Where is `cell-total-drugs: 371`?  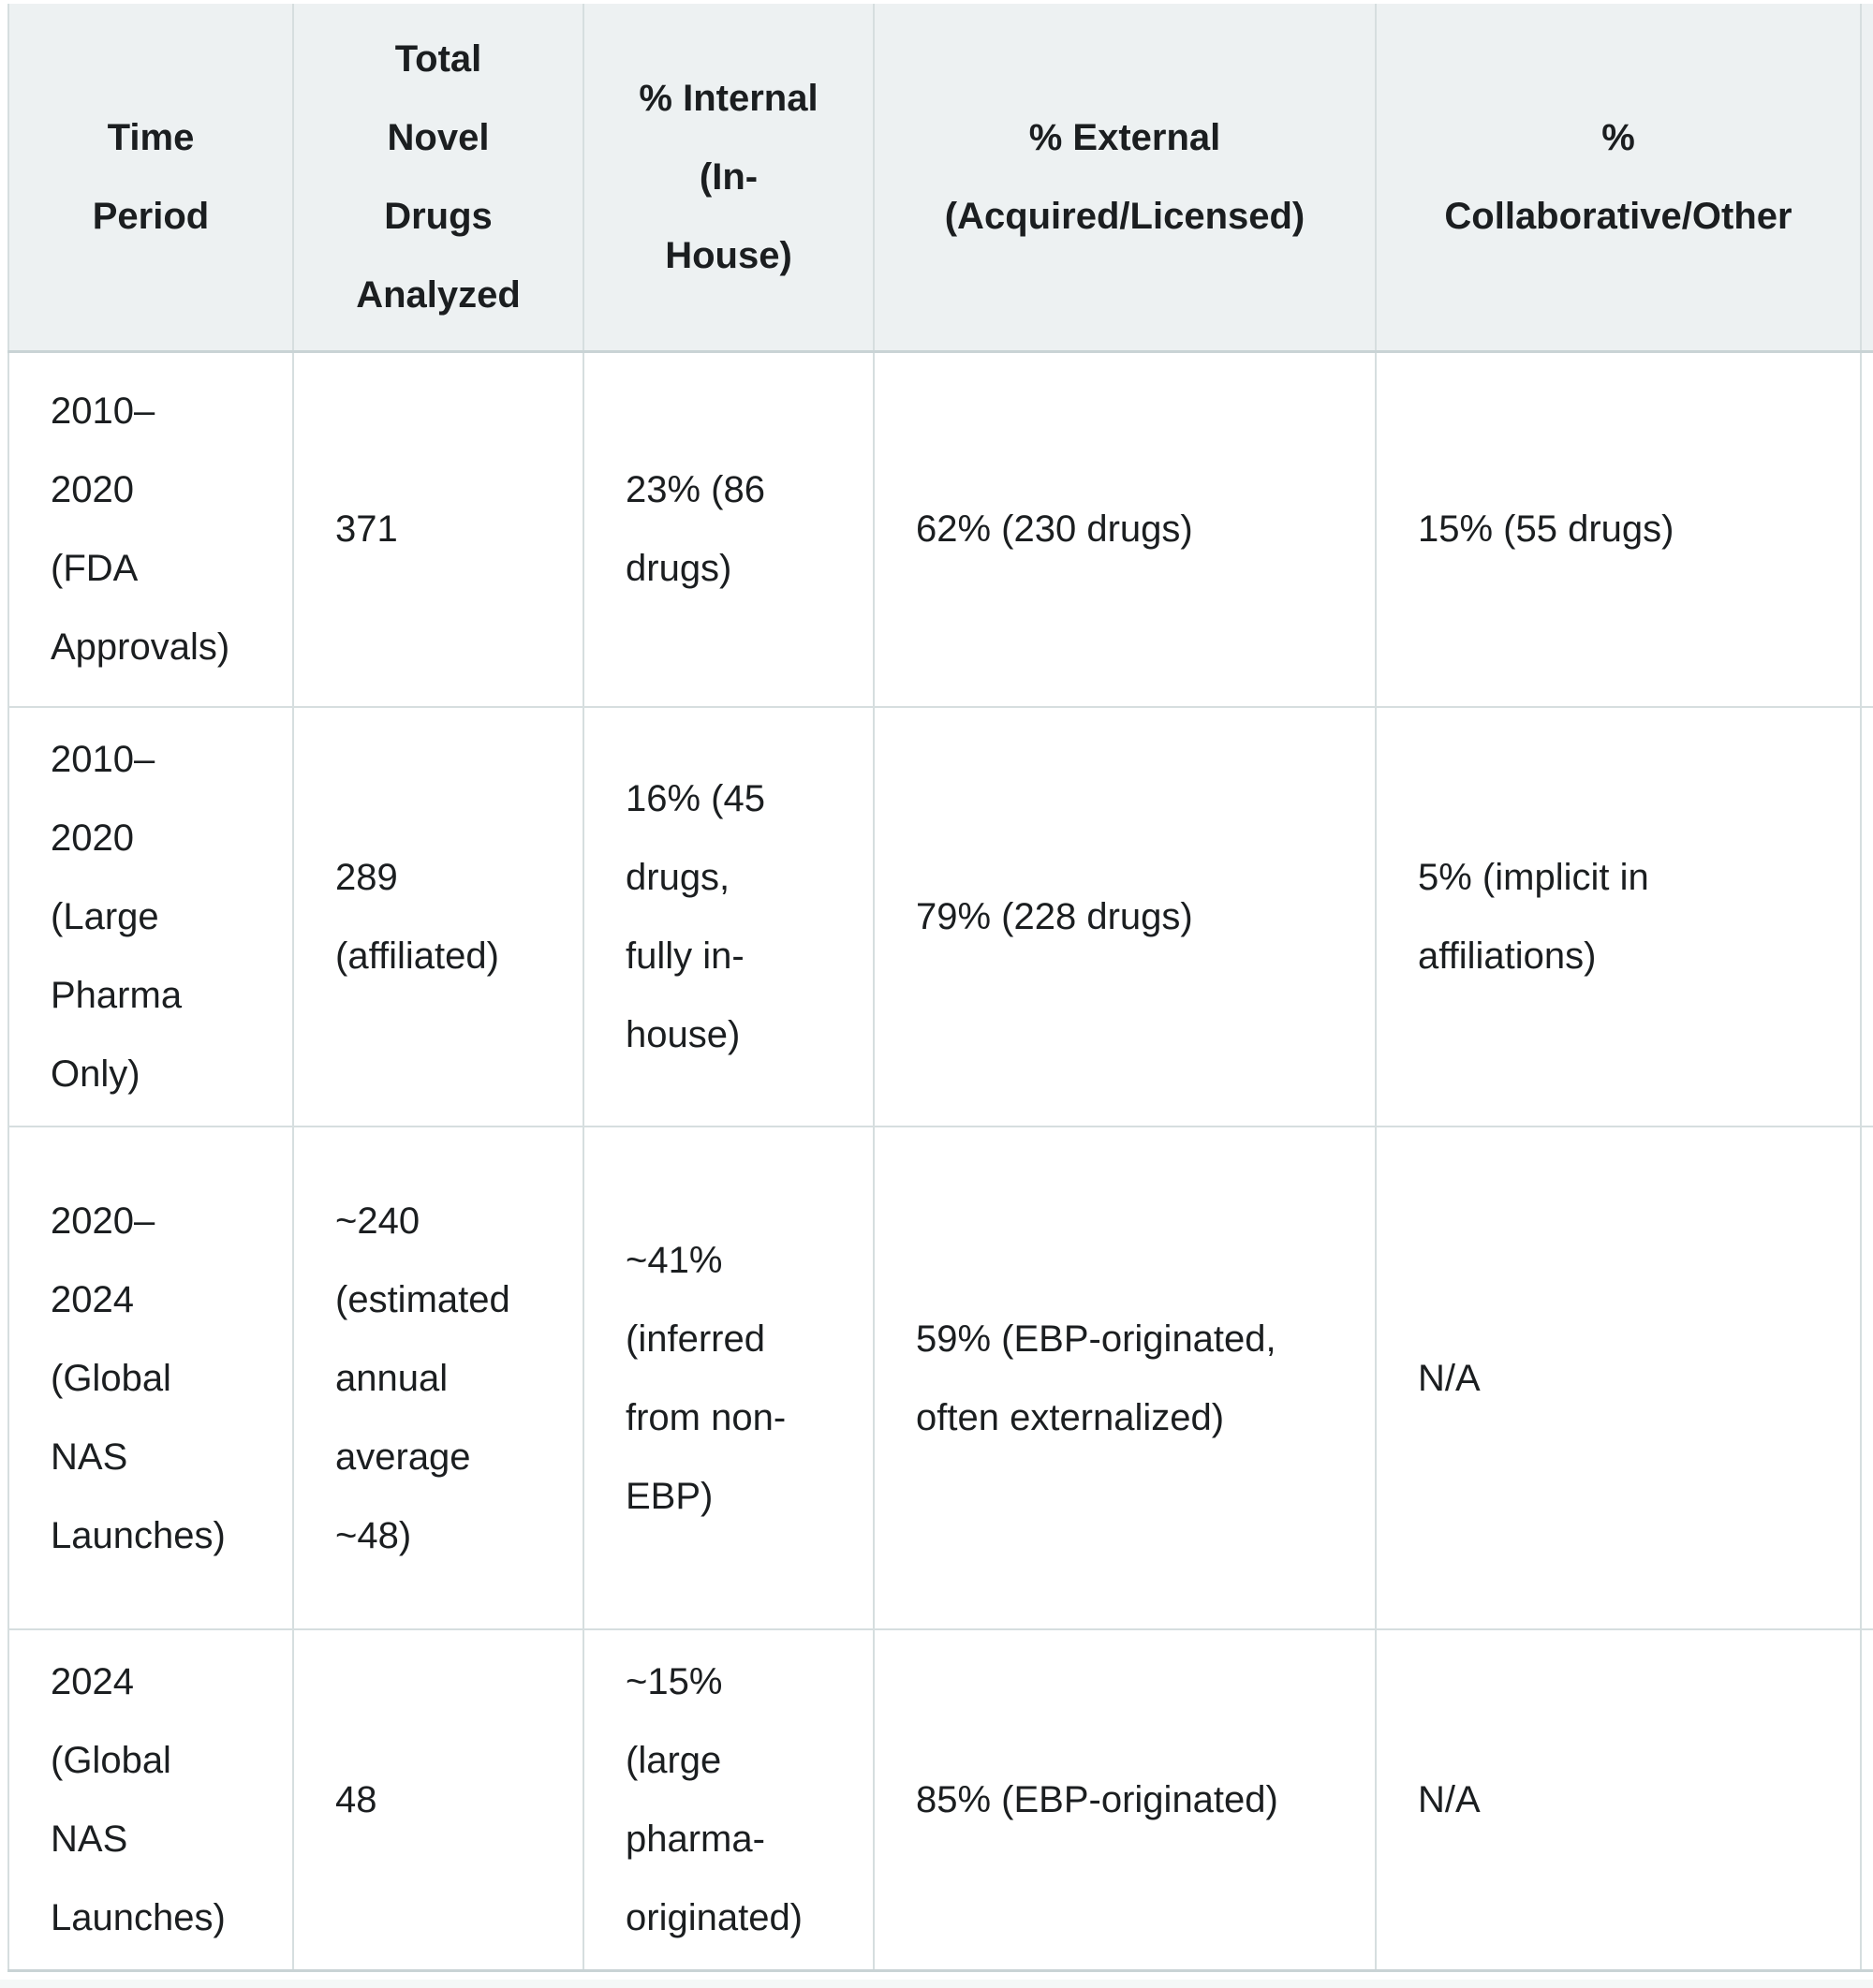 cell-total-drugs: 371 is located at coordinates (438, 529).